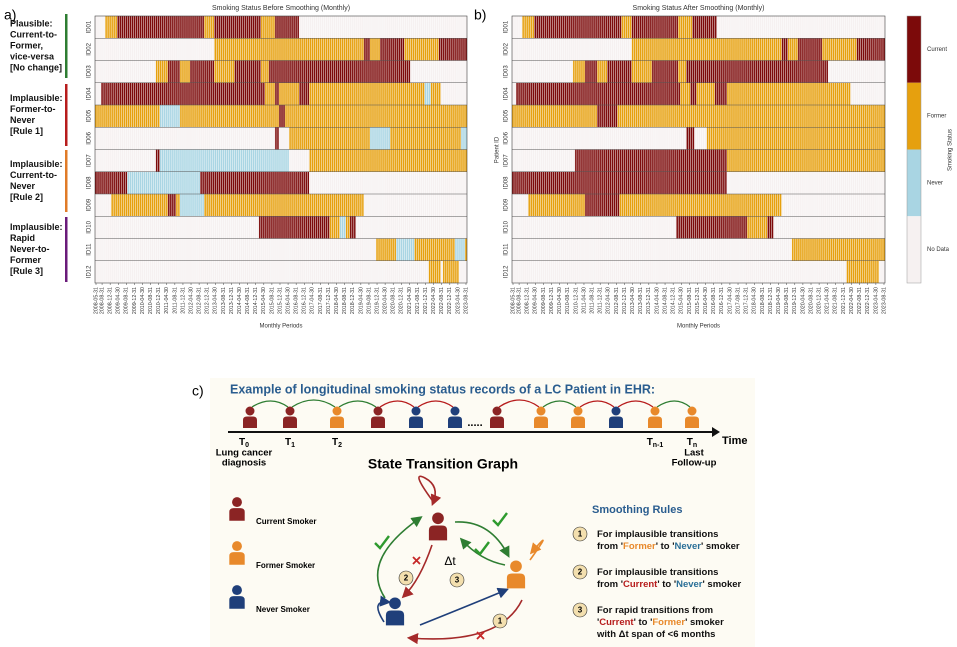  What do you see at coordinates (102, 300) in the screenshot?
I see `x-tick-label: 2008-08-31` at bounding box center [102, 300].